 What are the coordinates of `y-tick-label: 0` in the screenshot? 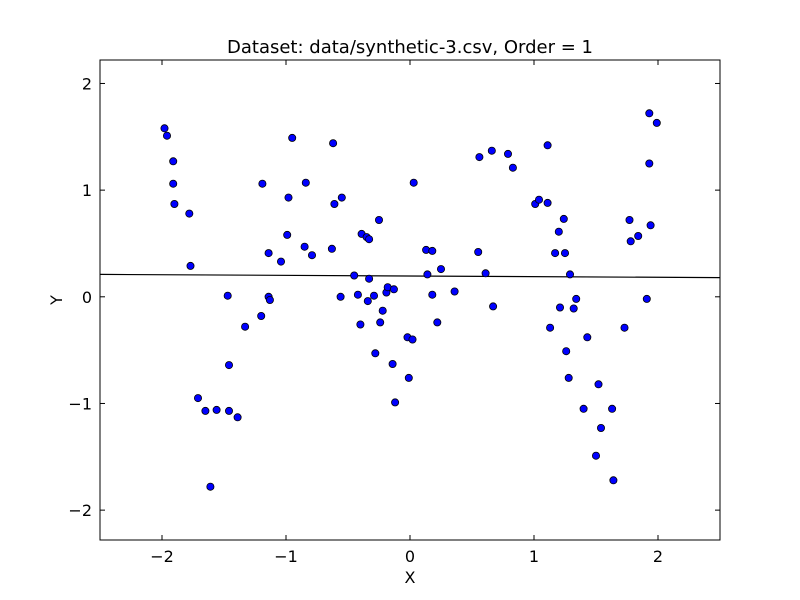 It's located at (87, 297).